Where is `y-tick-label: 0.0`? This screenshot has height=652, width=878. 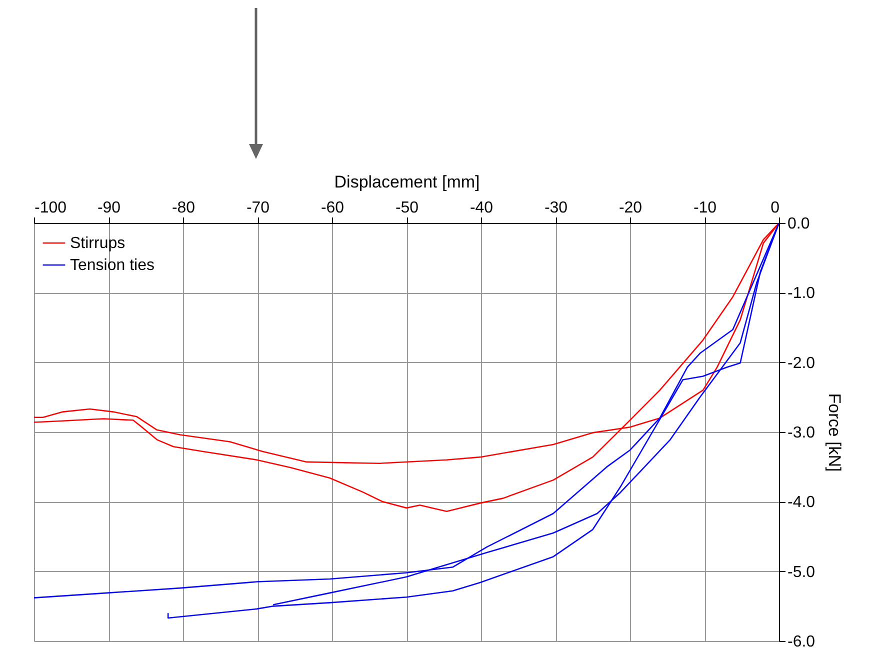
y-tick-label: 0.0 is located at coordinates (799, 224).